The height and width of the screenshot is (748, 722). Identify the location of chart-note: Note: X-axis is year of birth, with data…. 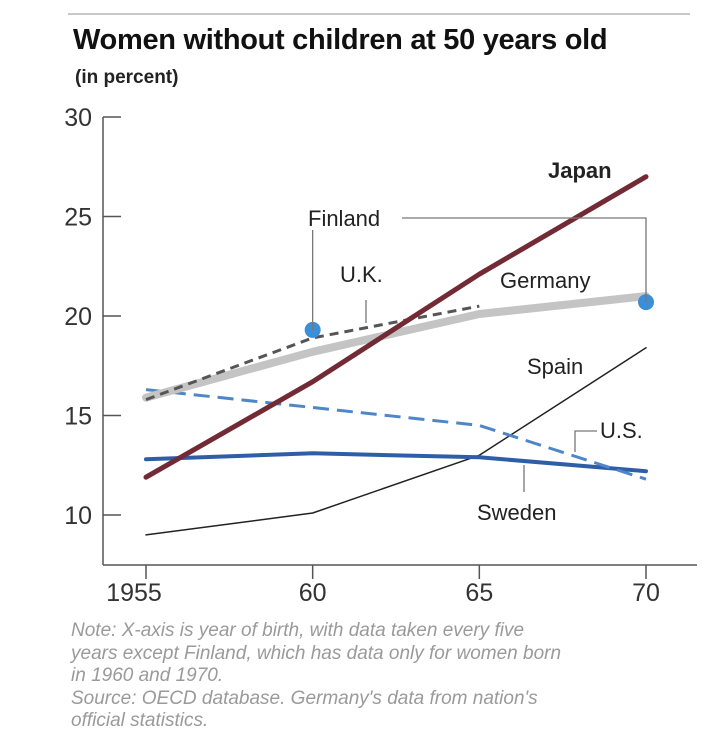
(381, 676).